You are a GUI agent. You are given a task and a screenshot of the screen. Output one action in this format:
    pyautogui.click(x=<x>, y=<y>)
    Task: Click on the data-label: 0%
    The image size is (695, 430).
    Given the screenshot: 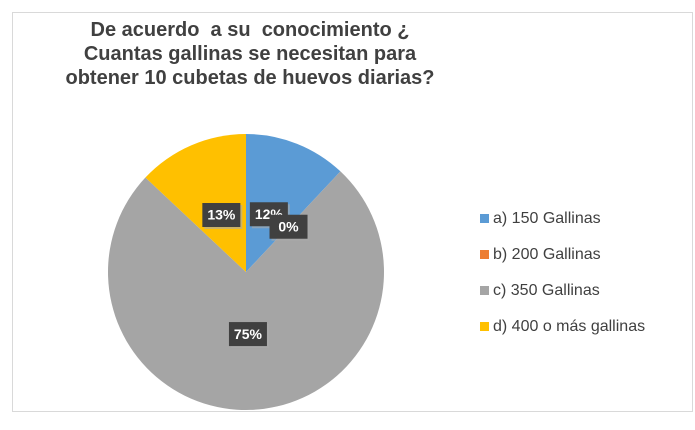 What is the action you would take?
    pyautogui.click(x=288, y=226)
    